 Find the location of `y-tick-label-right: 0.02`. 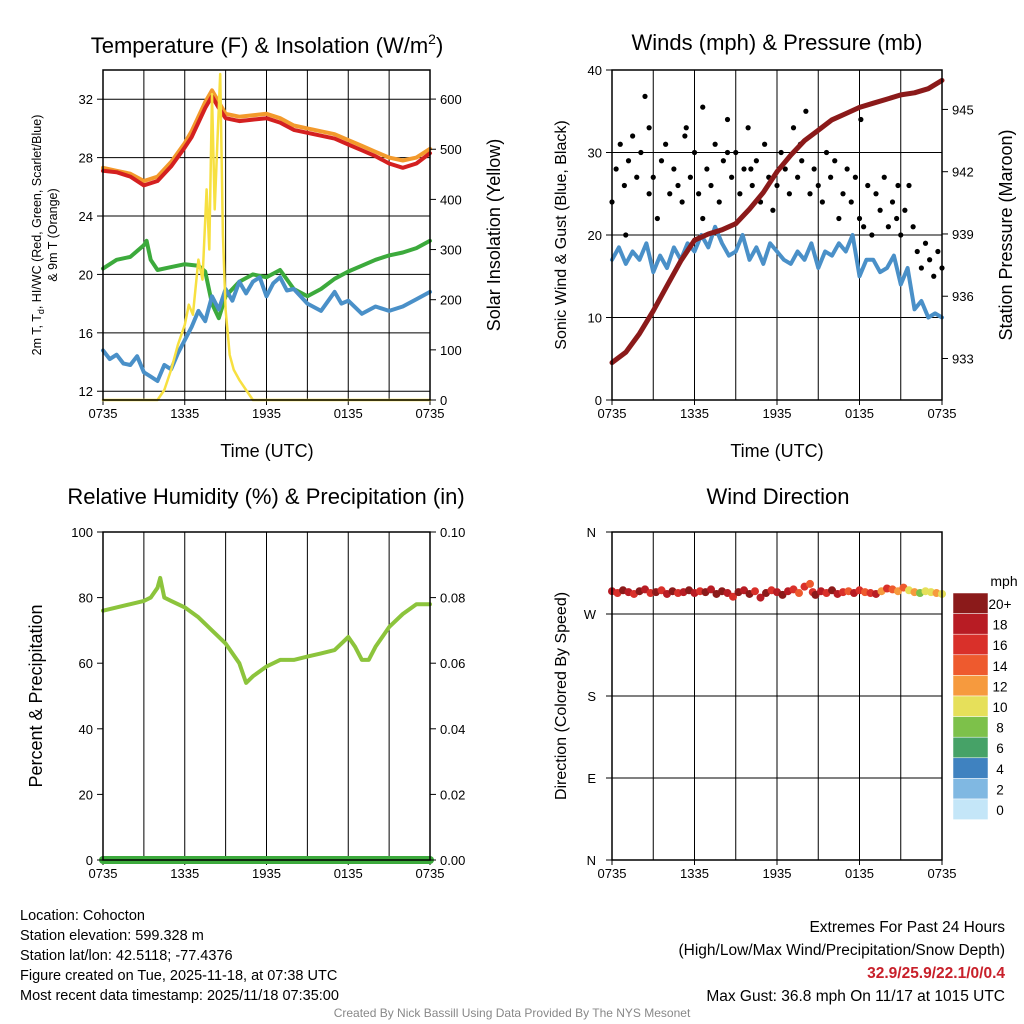

y-tick-label-right: 0.02 is located at coordinates (452, 794).